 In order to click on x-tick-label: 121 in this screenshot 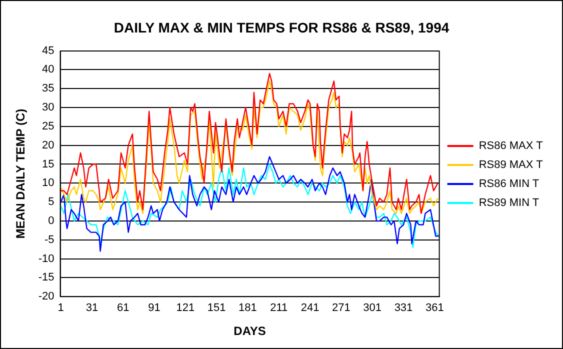, I will do `click(185, 308)`.